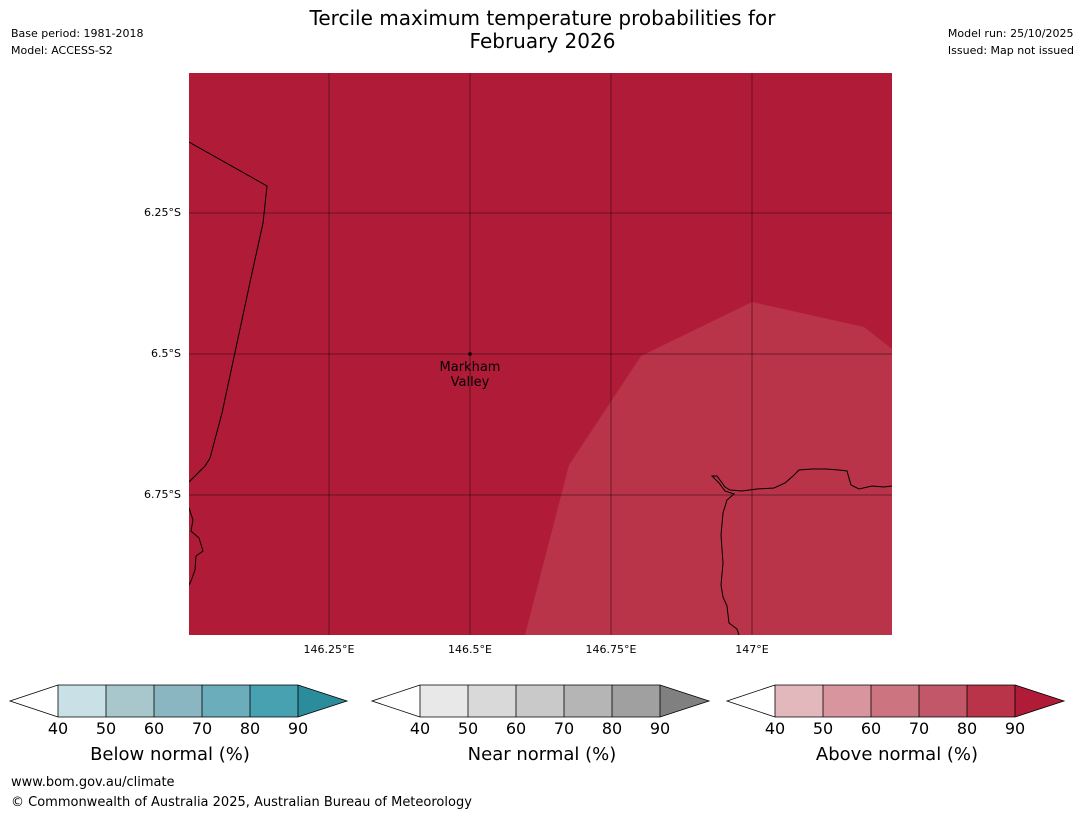 The image size is (1085, 816). Describe the element at coordinates (470, 382) in the screenshot. I see `place-label-line-2: Valley` at that location.